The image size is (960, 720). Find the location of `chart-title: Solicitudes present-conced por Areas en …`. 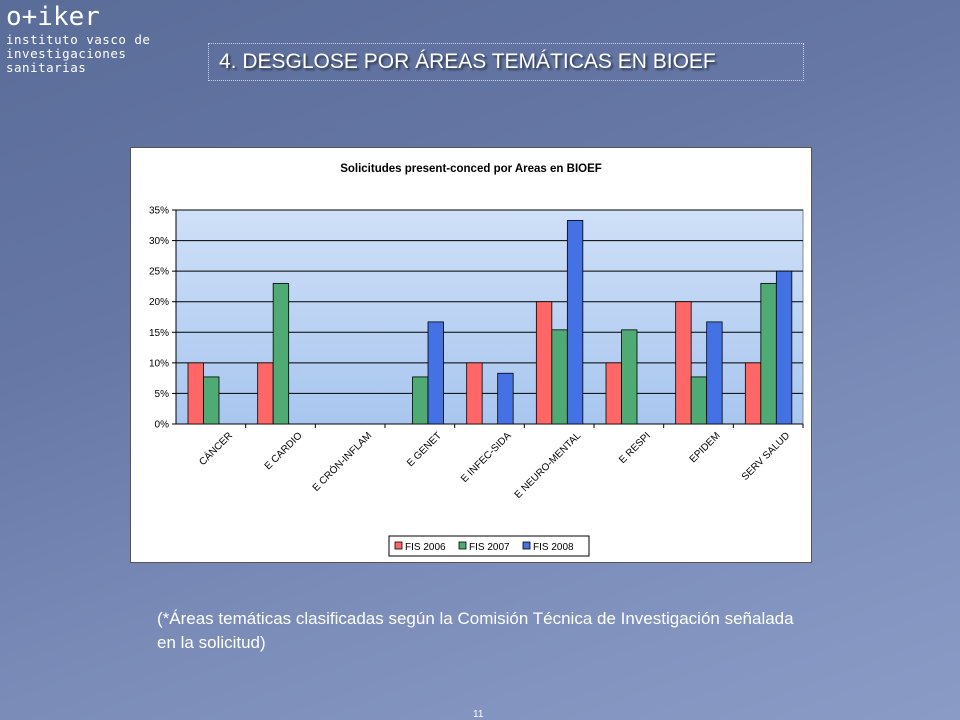

chart-title: Solicitudes present-conced por Areas en … is located at coordinates (471, 169).